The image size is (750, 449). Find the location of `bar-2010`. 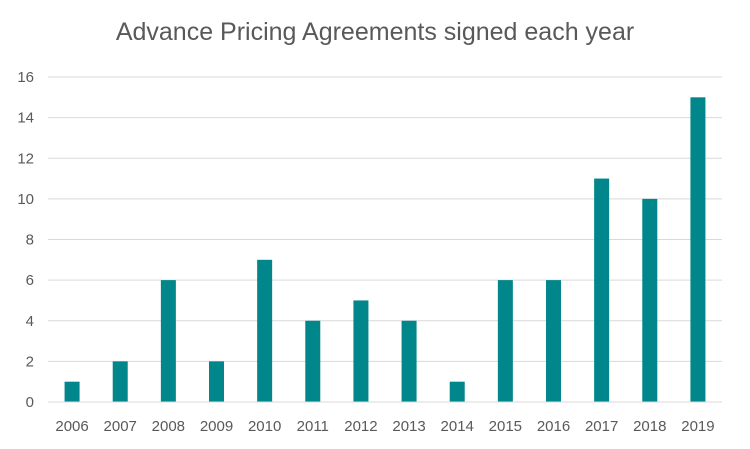

bar-2010 is located at coordinates (265, 330).